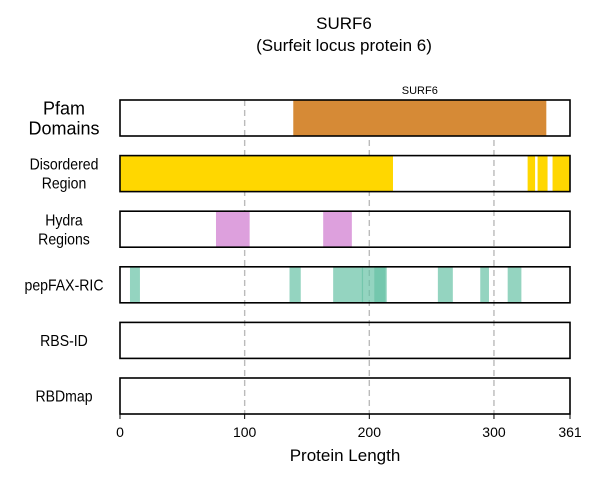 This screenshot has height=480, width=600. What do you see at coordinates (344, 45) in the screenshot?
I see `chart-subtitle: (Surfeit locus protein 6)` at bounding box center [344, 45].